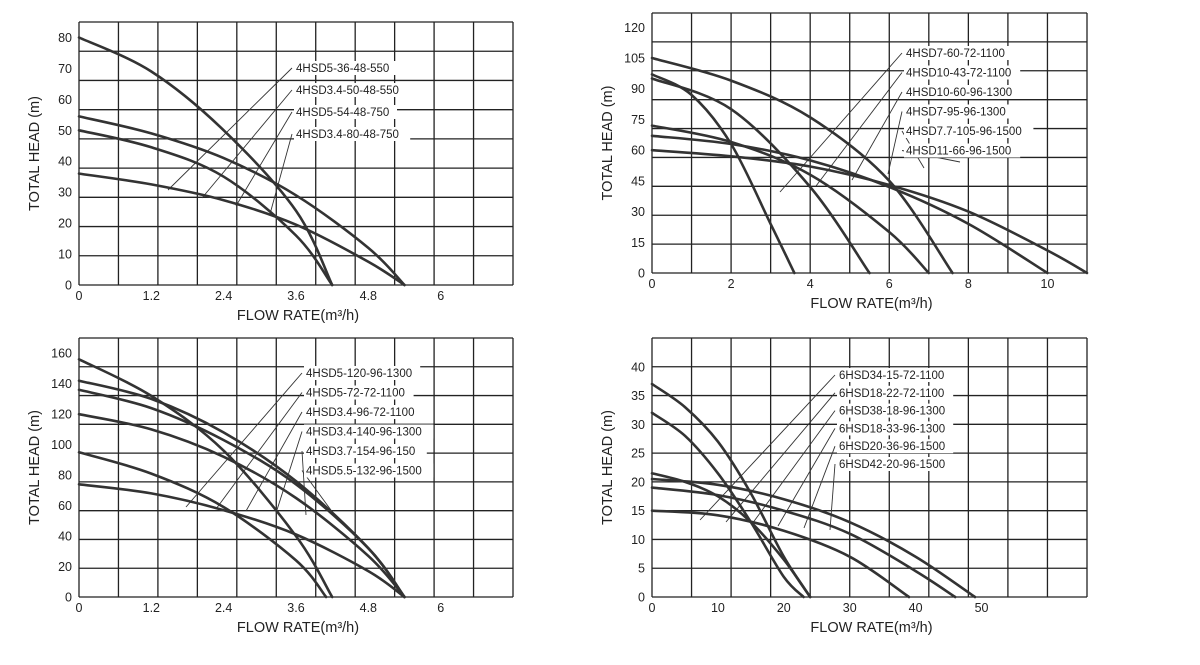 This screenshot has width=1200, height=665. Describe the element at coordinates (638, 511) in the screenshot. I see `y-tick-label: 15` at that location.